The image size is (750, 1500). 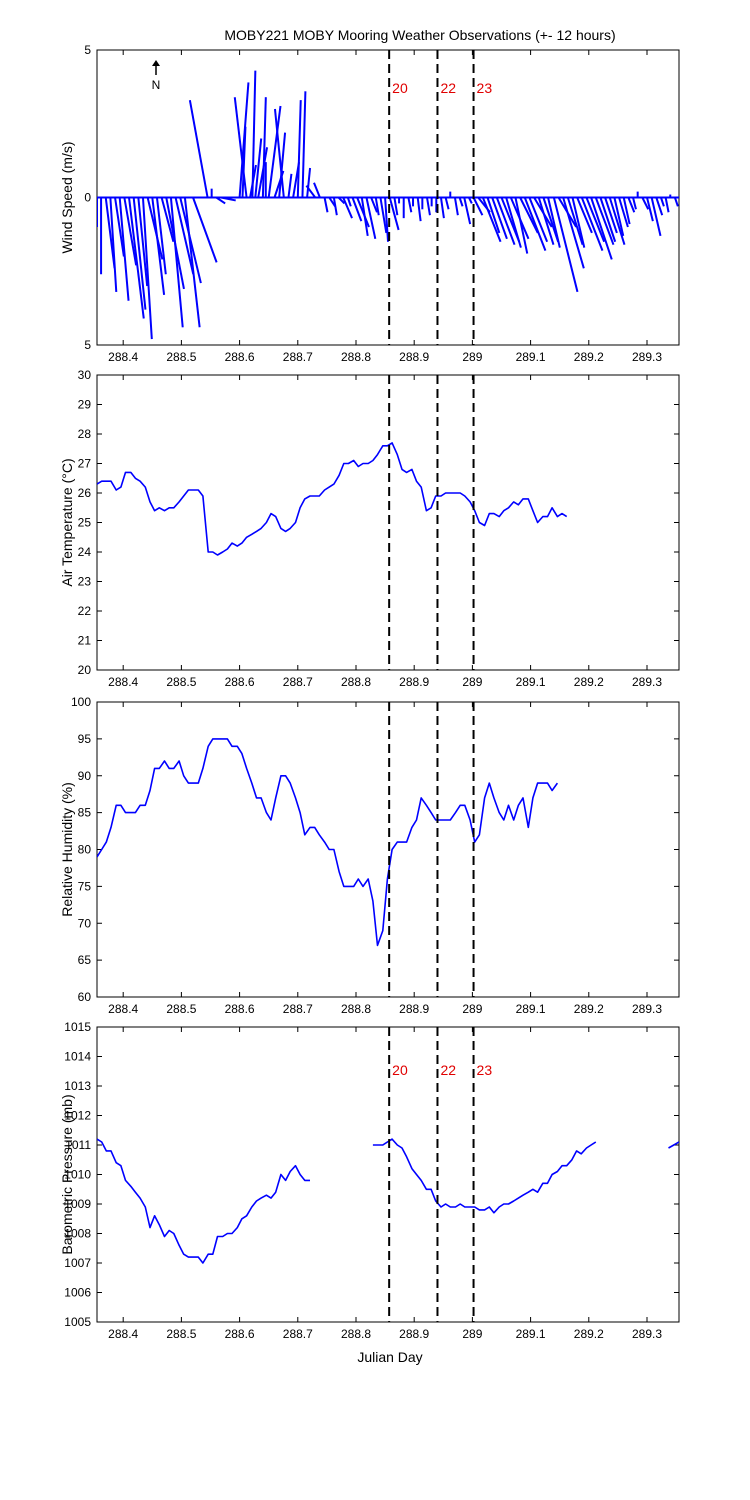 I want to click on y-tick-label: 1011, so click(x=78, y=1145).